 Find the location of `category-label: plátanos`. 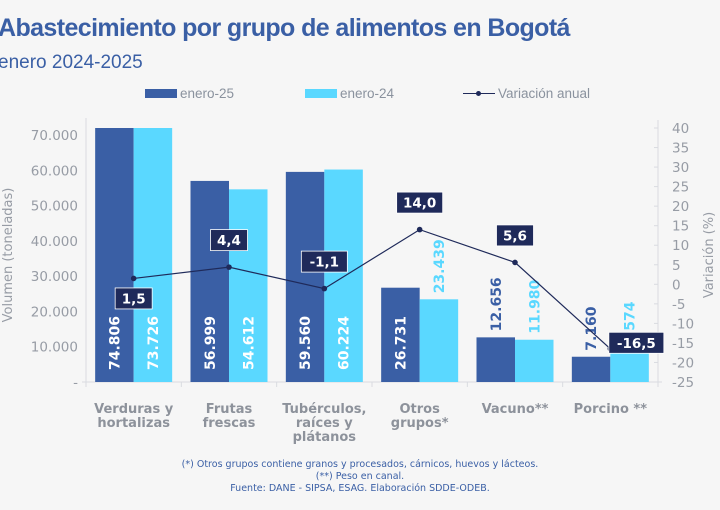

category-label: plátanos is located at coordinates (325, 437).